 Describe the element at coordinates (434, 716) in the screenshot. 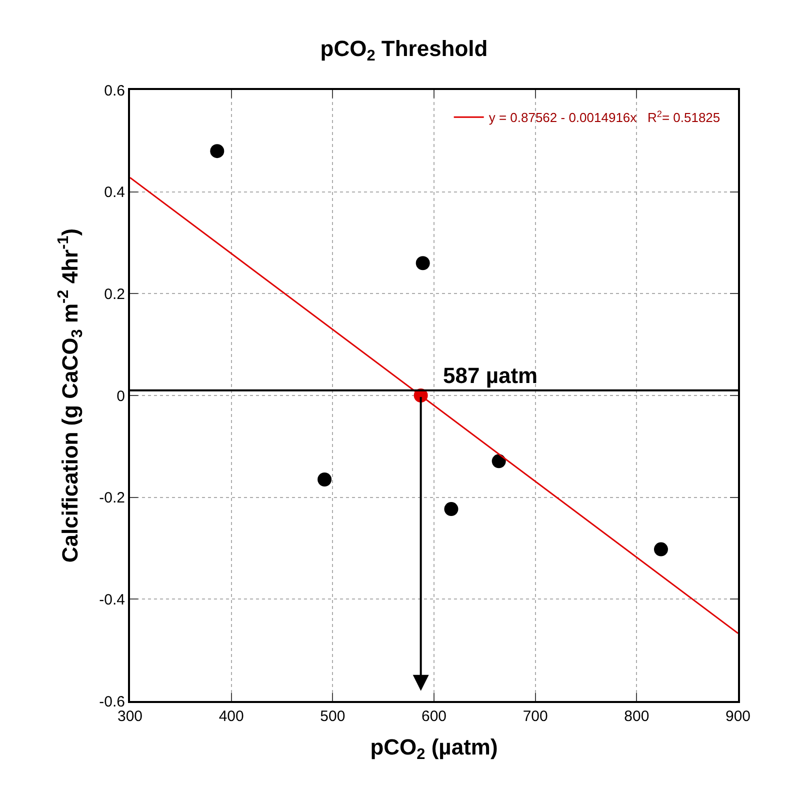

I see `x-tick-label: 600` at that location.